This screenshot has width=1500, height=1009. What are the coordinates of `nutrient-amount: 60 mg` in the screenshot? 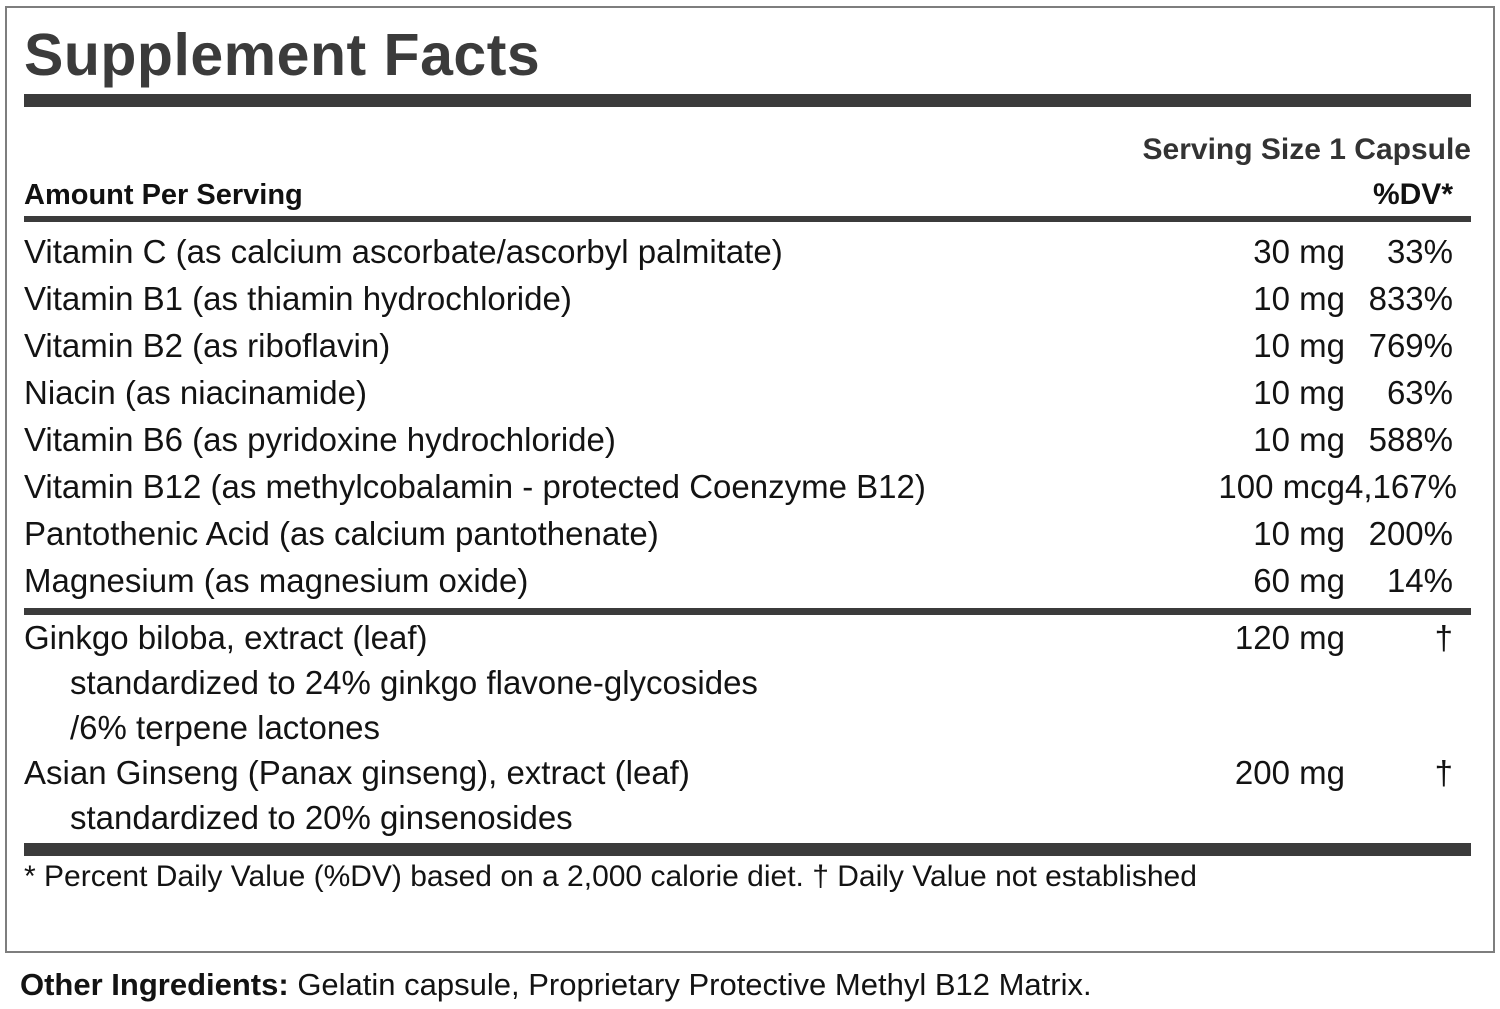 It's located at (1299, 580).